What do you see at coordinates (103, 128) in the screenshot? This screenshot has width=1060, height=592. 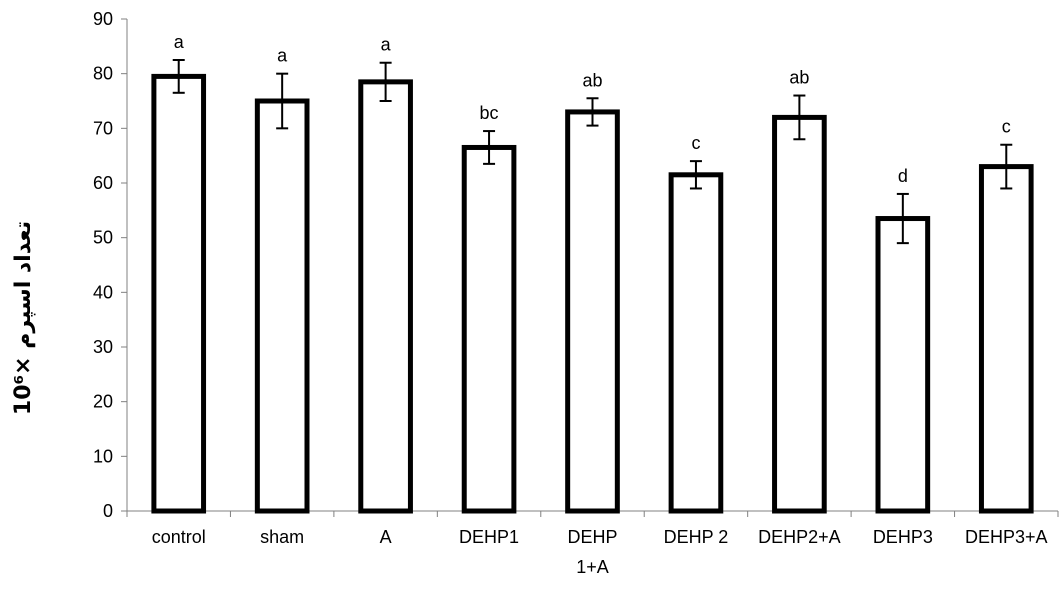 I see `y-tick-label: 70` at bounding box center [103, 128].